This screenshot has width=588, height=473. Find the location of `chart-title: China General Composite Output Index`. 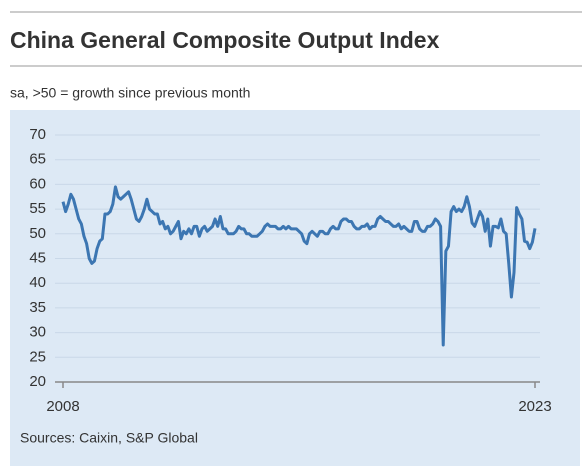

chart-title: China General Composite Output Index is located at coordinates (225, 40).